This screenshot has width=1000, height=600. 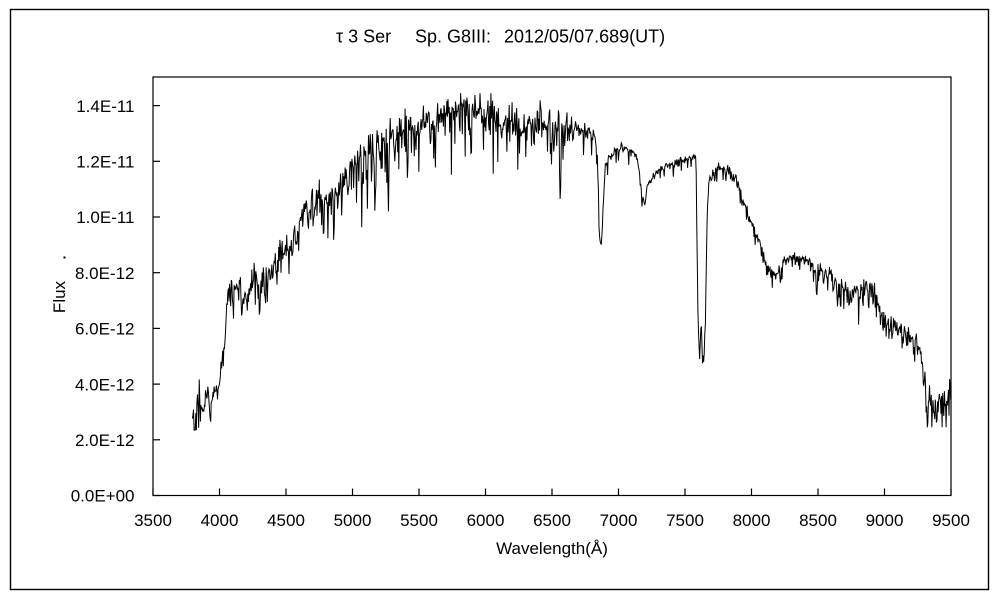 I want to click on svg-text: 6500, so click(x=552, y=520).